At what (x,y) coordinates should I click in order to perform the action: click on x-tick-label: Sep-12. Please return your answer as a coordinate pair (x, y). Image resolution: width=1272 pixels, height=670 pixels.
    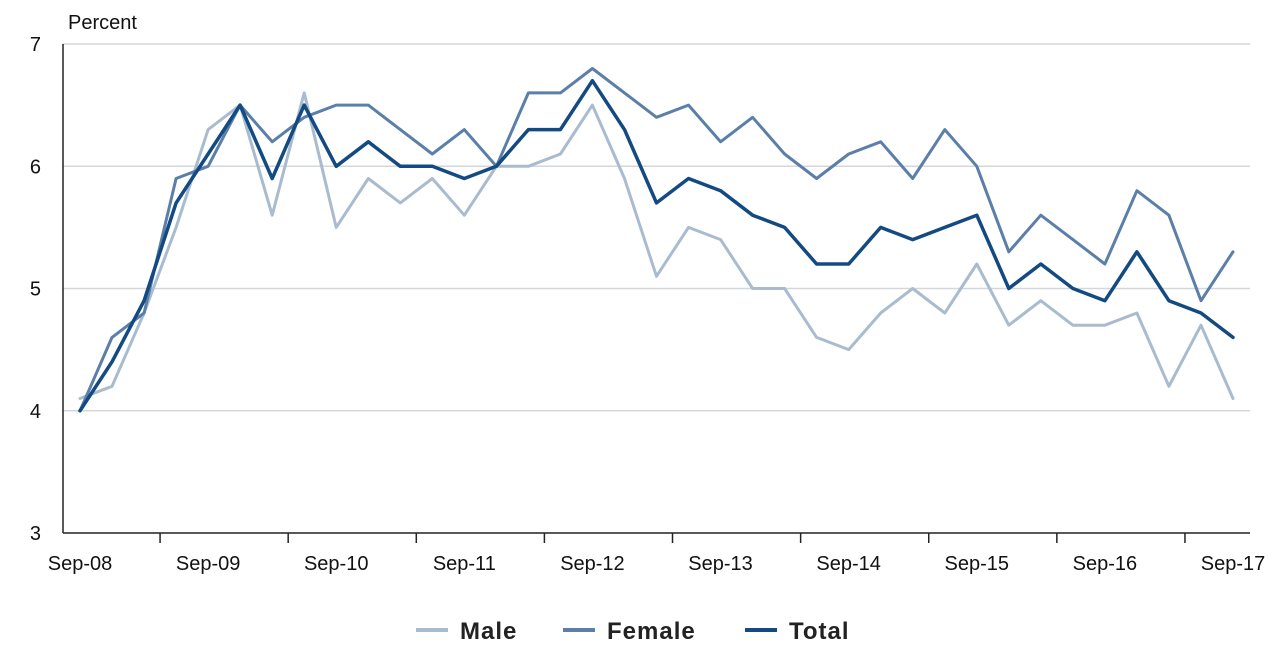
    Looking at the image, I should click on (592, 564).